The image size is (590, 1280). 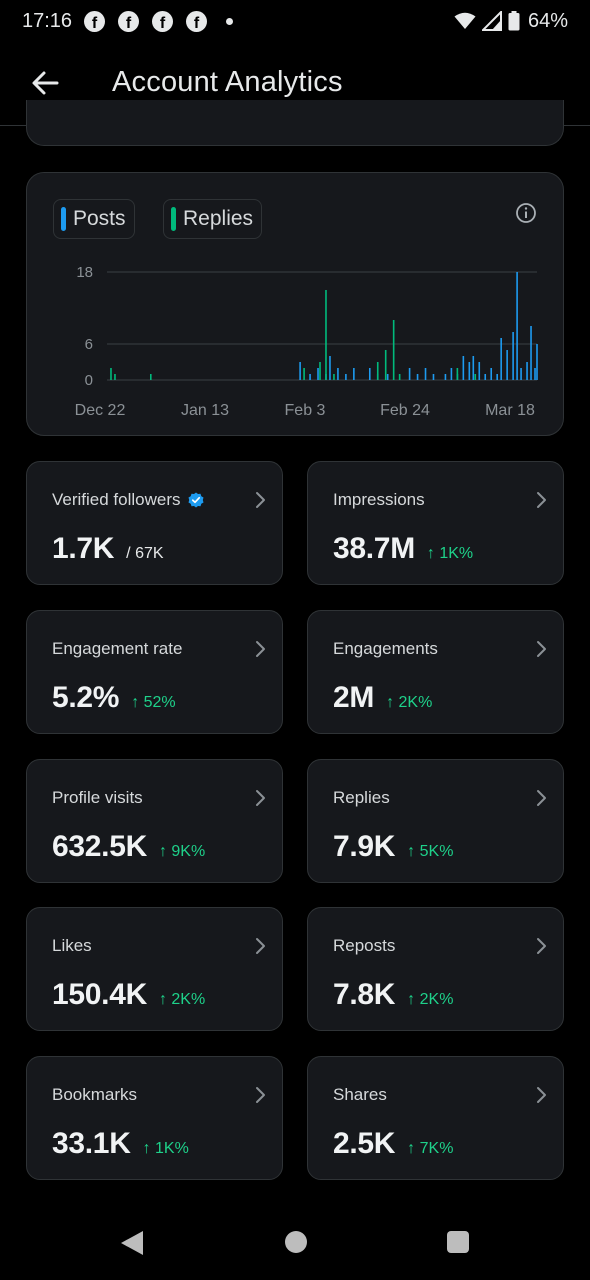 I want to click on metric-label-text: Verified followers, so click(x=116, y=499).